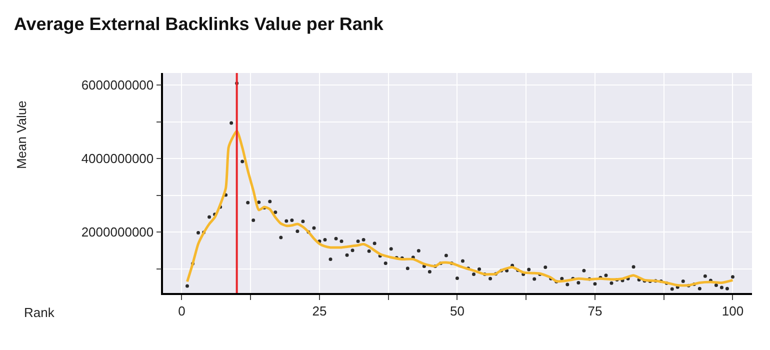 This screenshot has height=350, width=770. What do you see at coordinates (457, 310) in the screenshot?
I see `x-tick-label: 50` at bounding box center [457, 310].